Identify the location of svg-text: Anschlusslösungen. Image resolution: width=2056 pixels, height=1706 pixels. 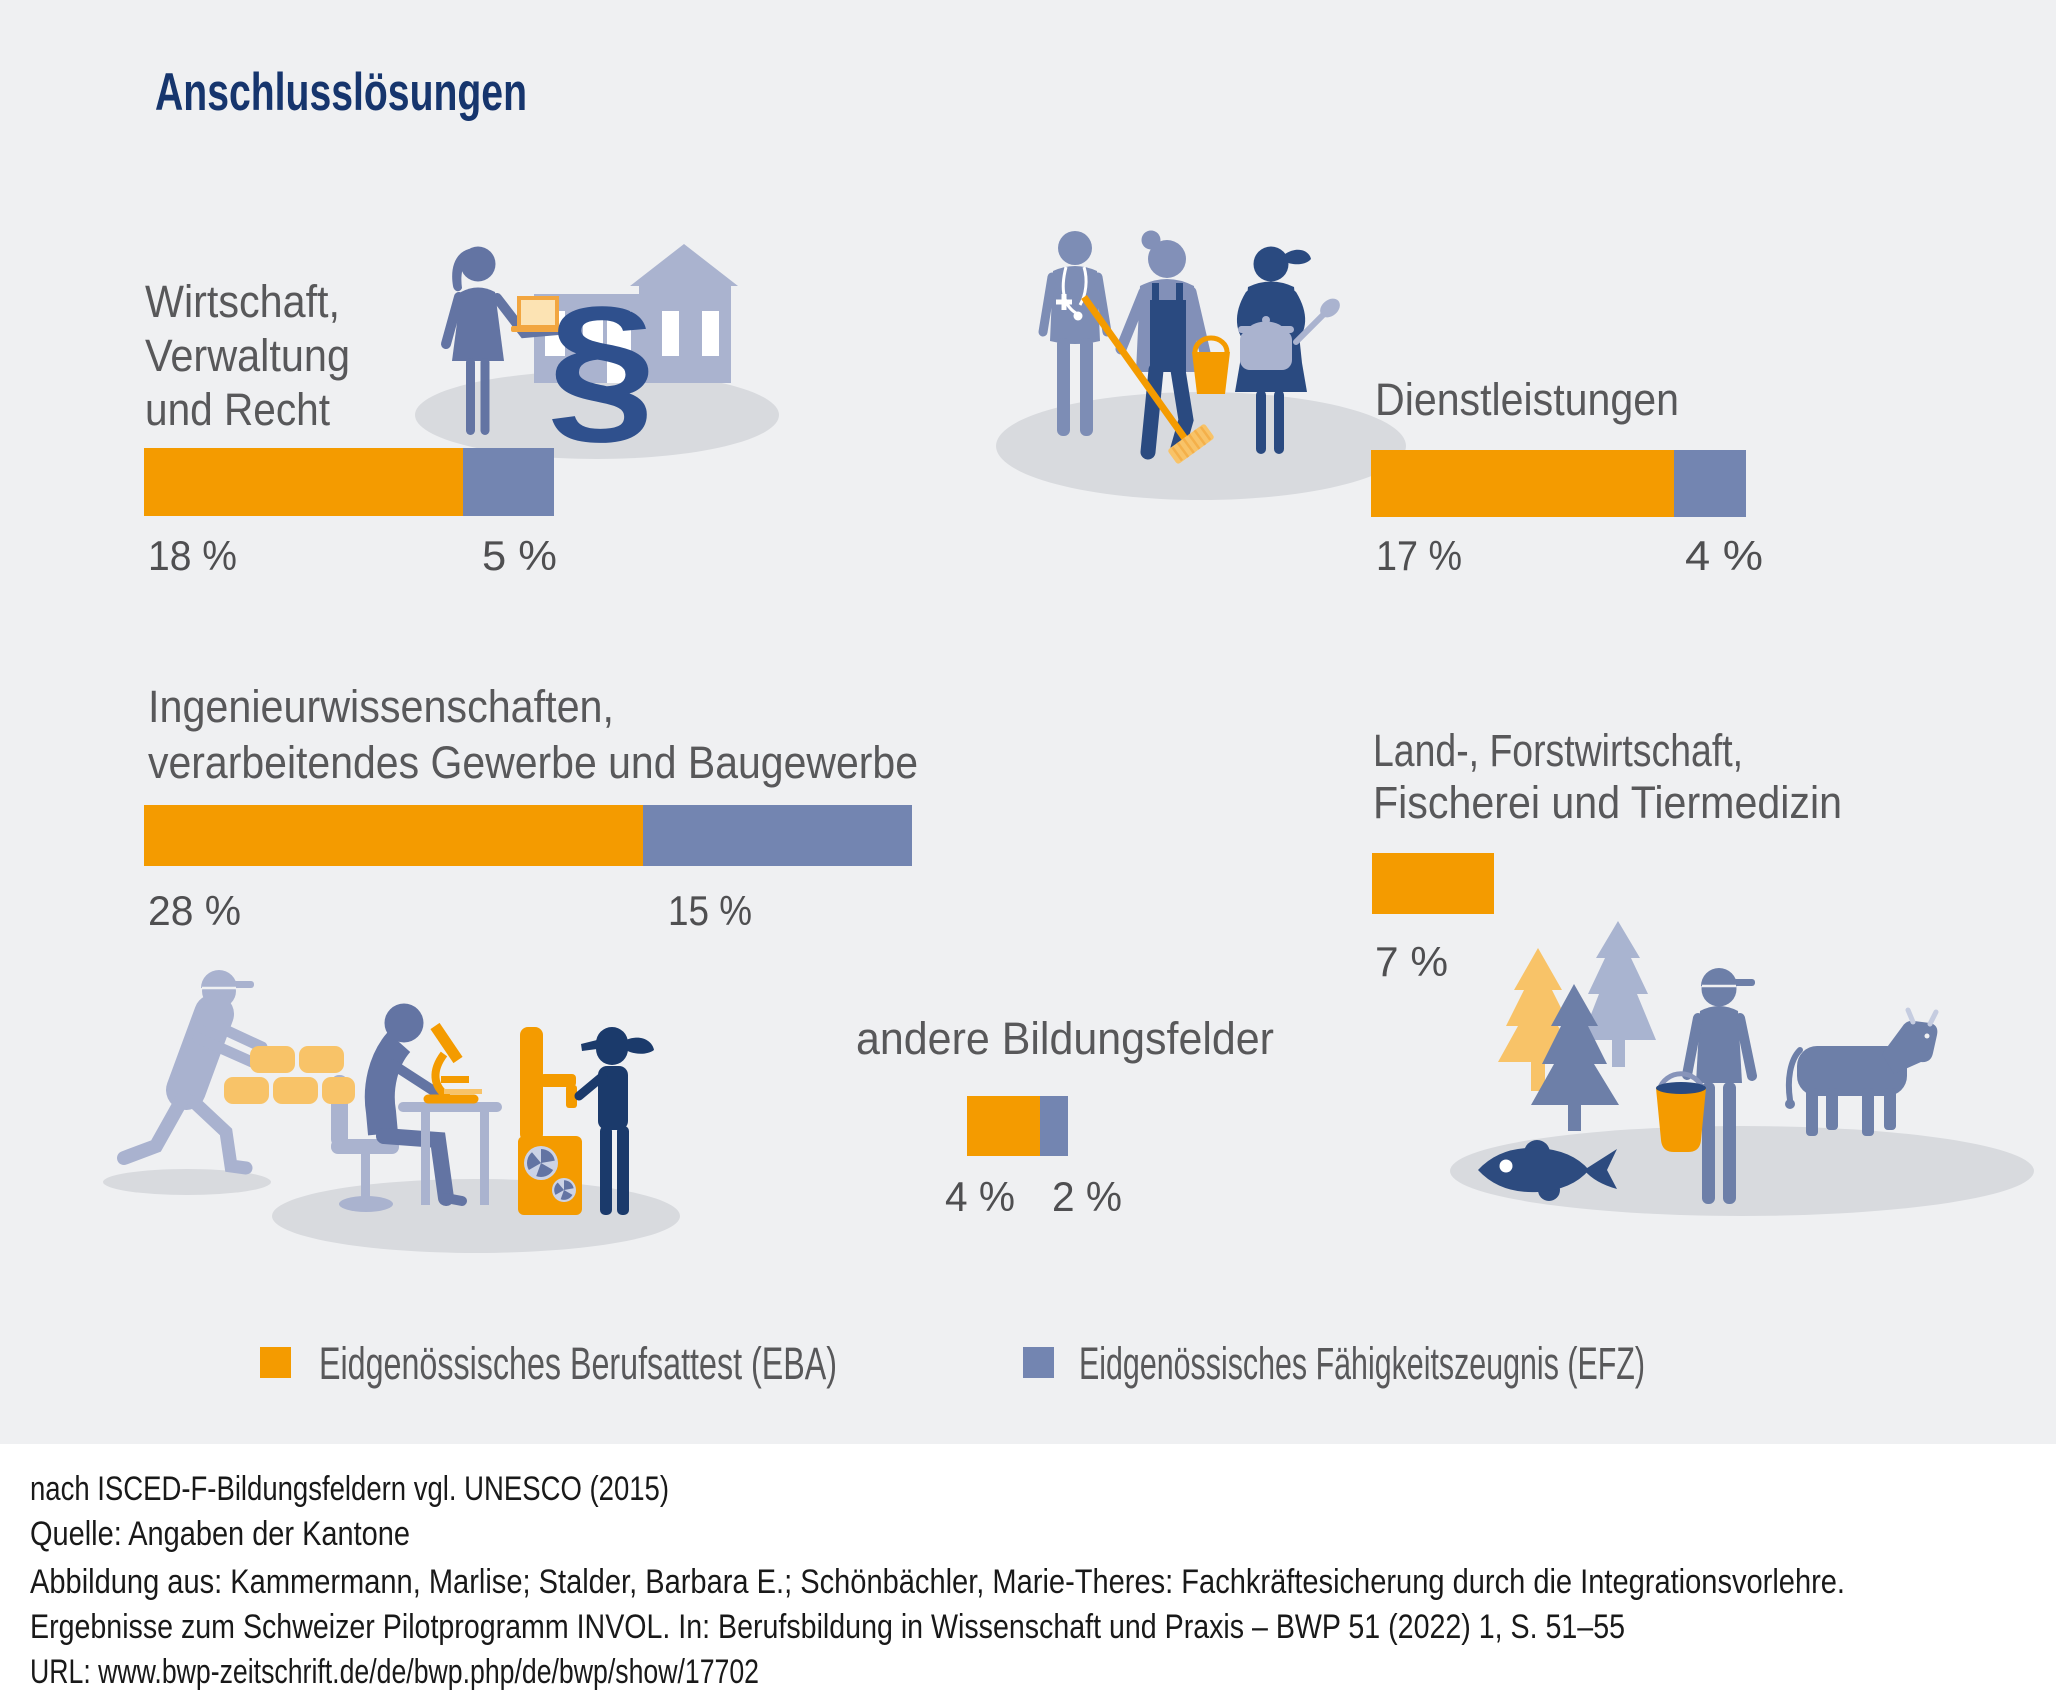
(341, 92).